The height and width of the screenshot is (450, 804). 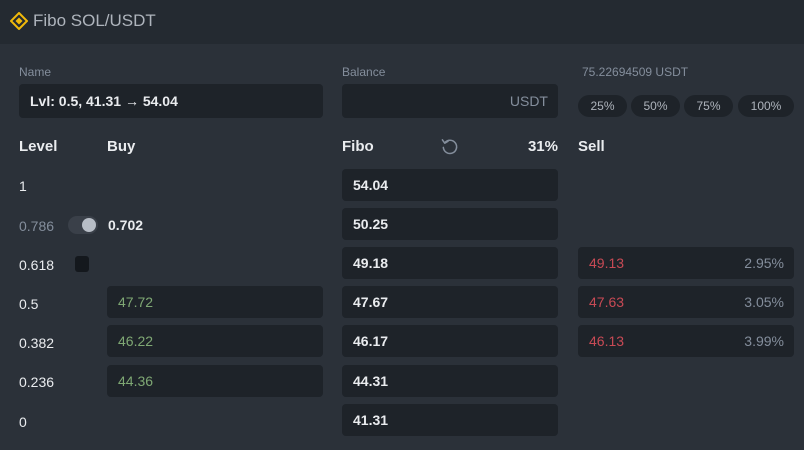 What do you see at coordinates (126, 225) in the screenshot?
I see `buy-value: 0.702` at bounding box center [126, 225].